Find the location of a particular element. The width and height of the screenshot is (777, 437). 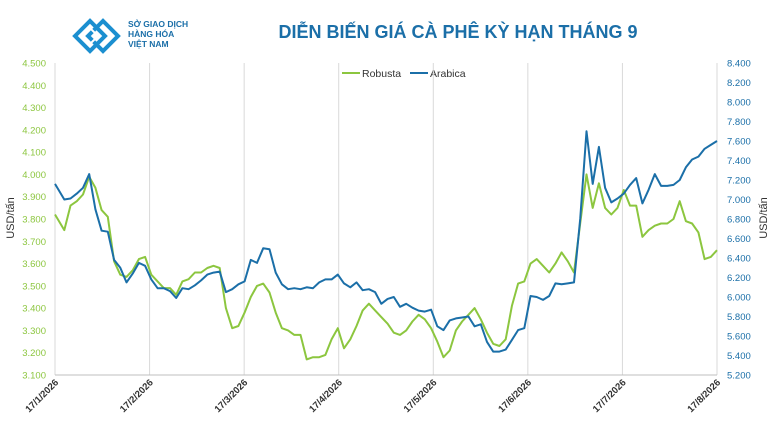

y-right-tick-label: 8.200 is located at coordinates (739, 83).